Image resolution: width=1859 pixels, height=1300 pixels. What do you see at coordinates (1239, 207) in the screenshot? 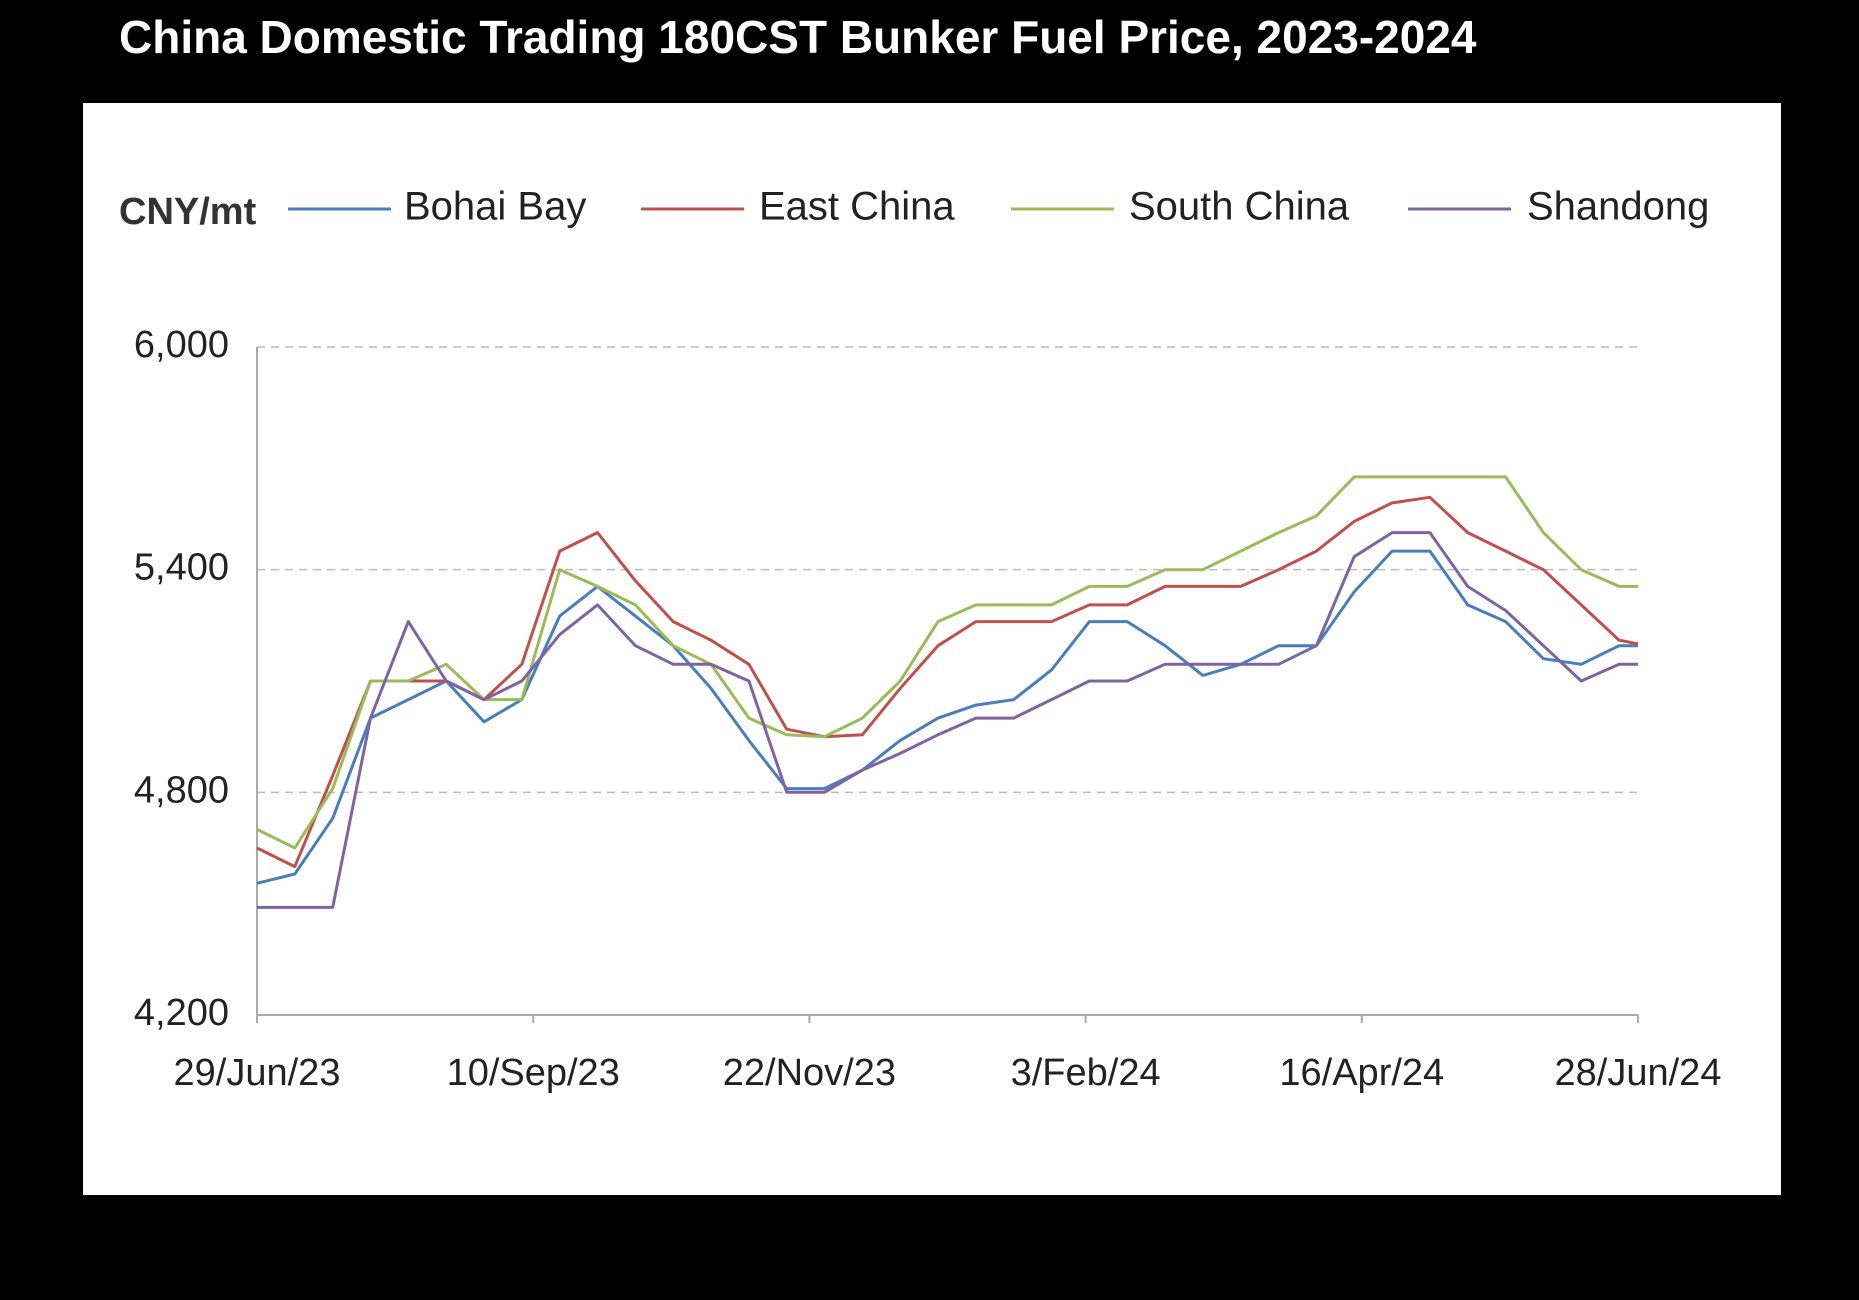
I see `legend-label: South China` at bounding box center [1239, 207].